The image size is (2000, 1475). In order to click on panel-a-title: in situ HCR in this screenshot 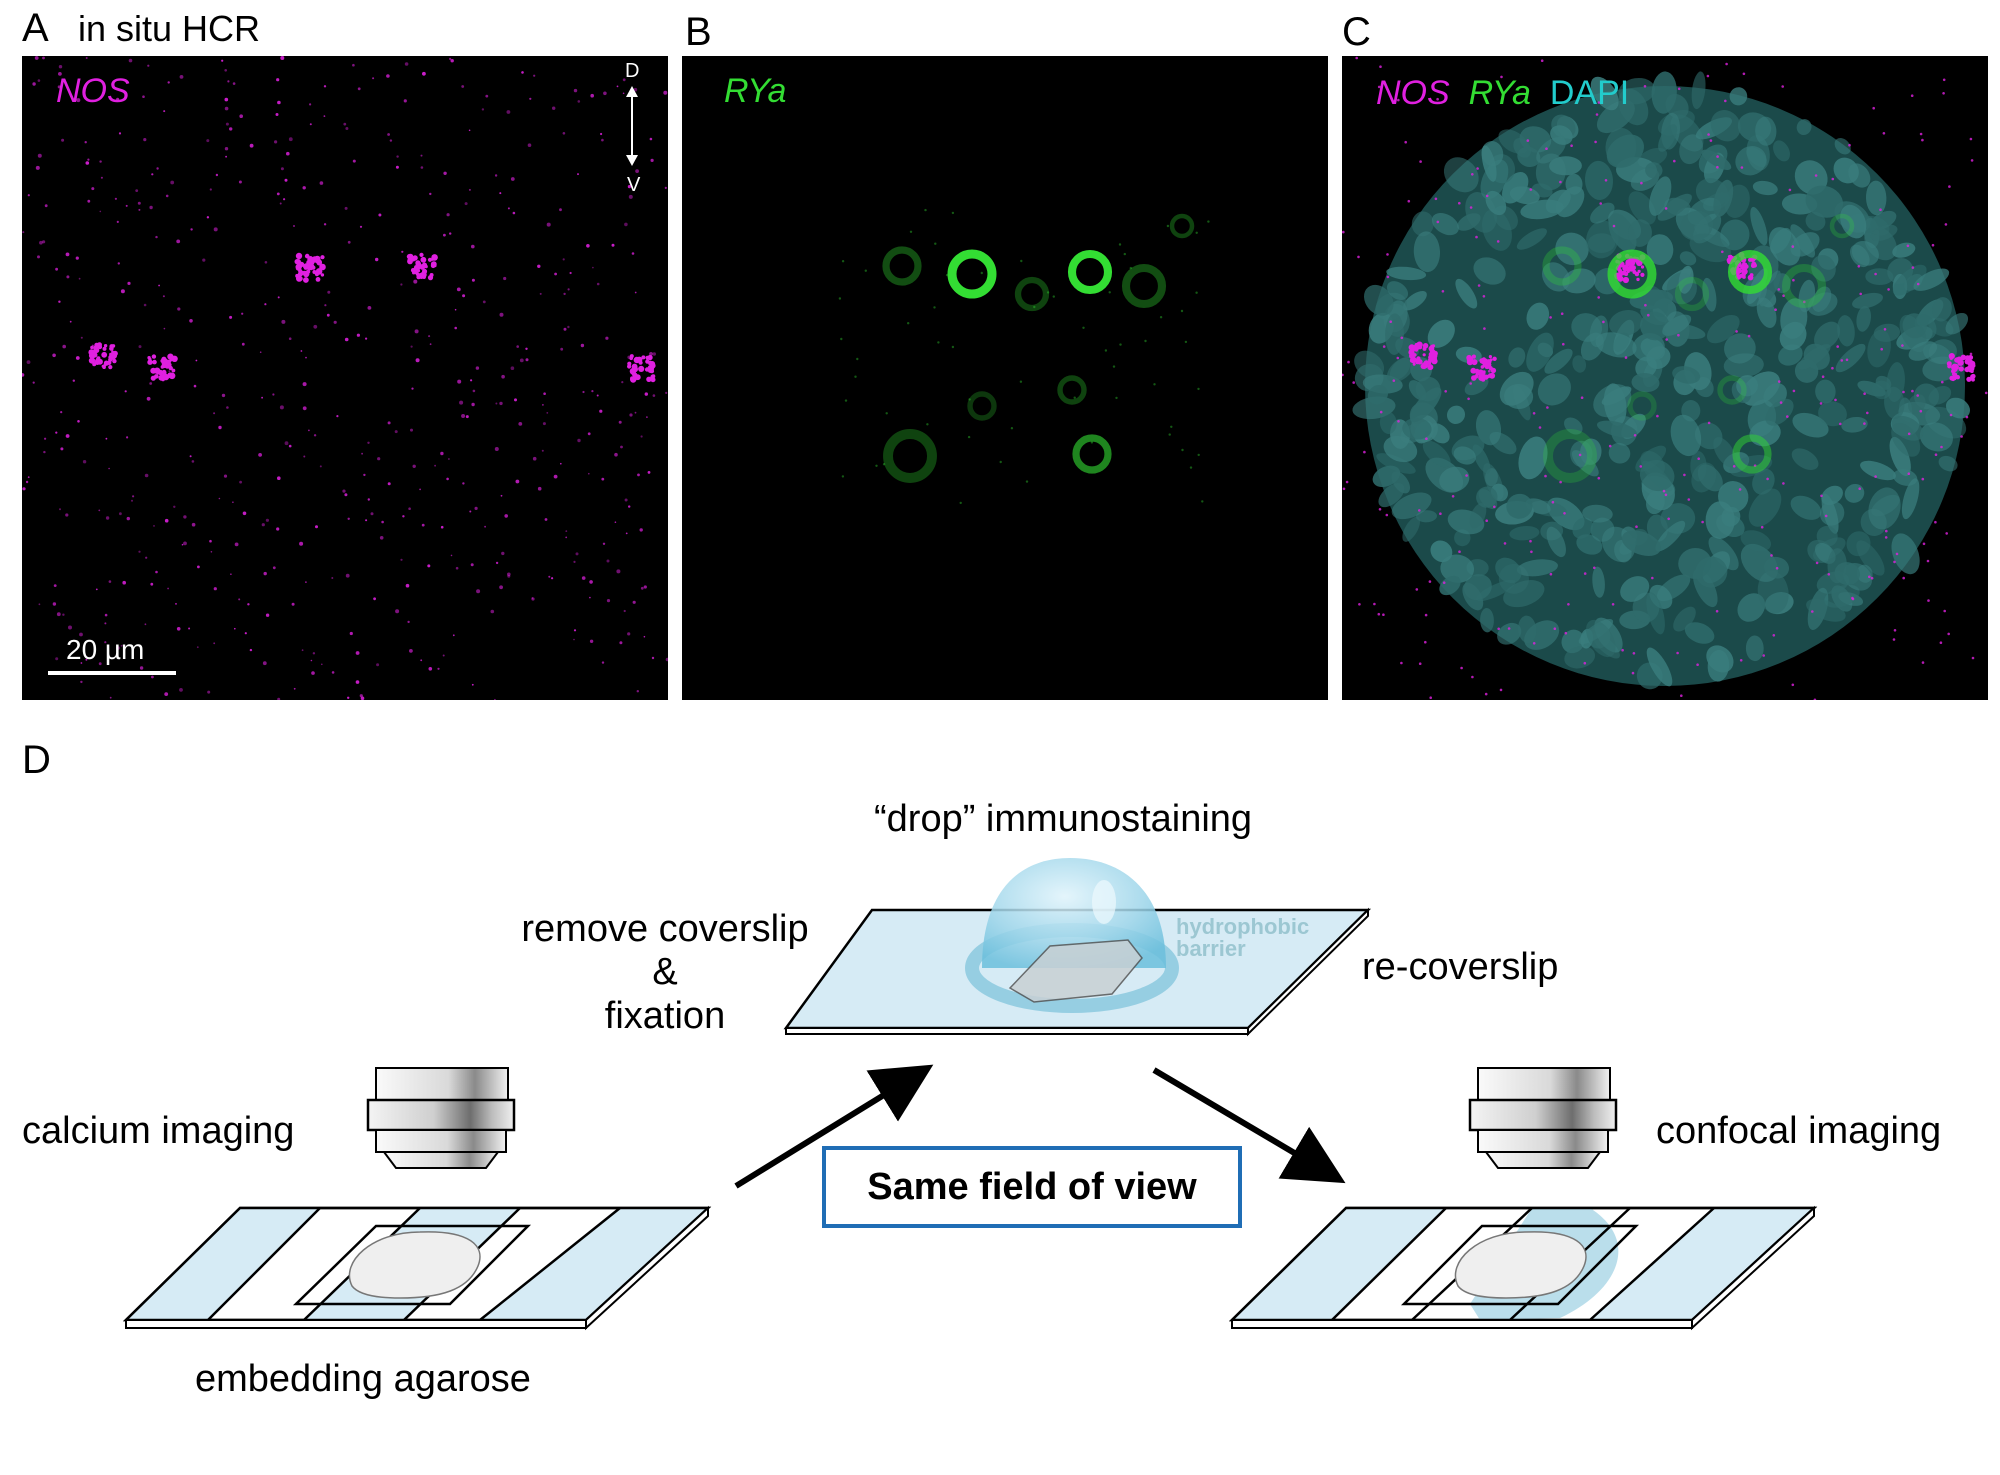, I will do `click(169, 28)`.